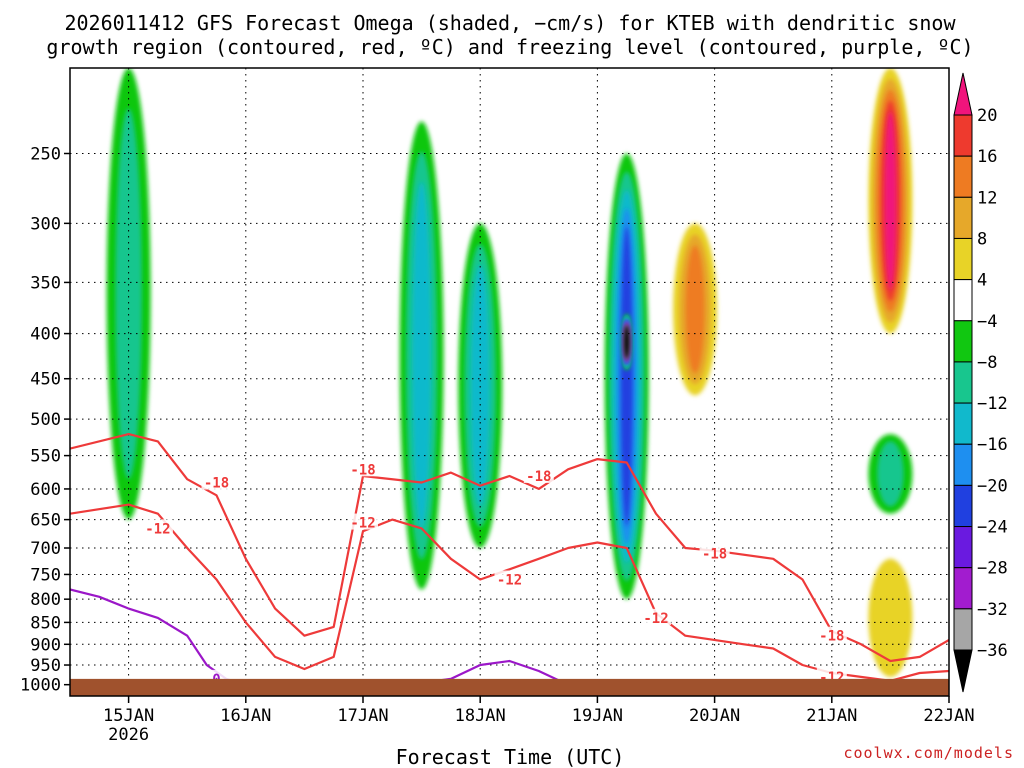 This screenshot has width=1024, height=768. Describe the element at coordinates (45, 666) in the screenshot. I see `y-tick-label: 950` at that location.